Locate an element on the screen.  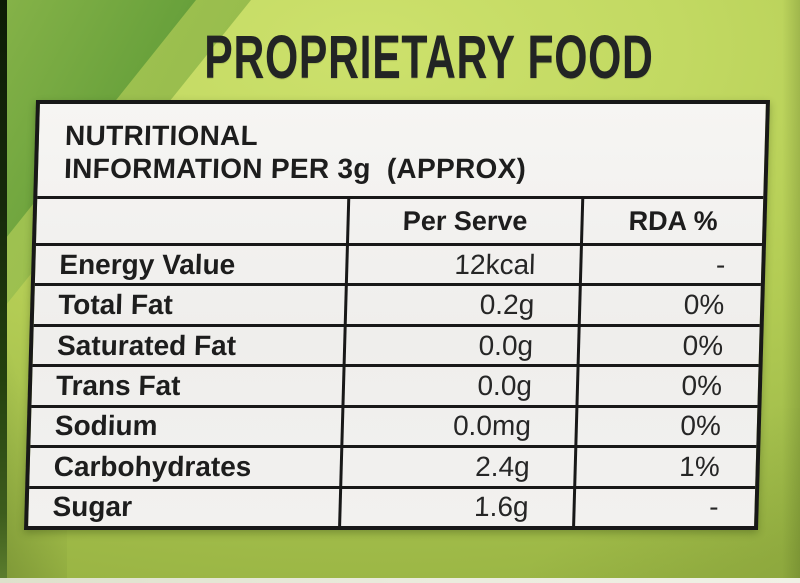
table-row: Saturated Fat 0.0g 0% is located at coordinates (396, 347).